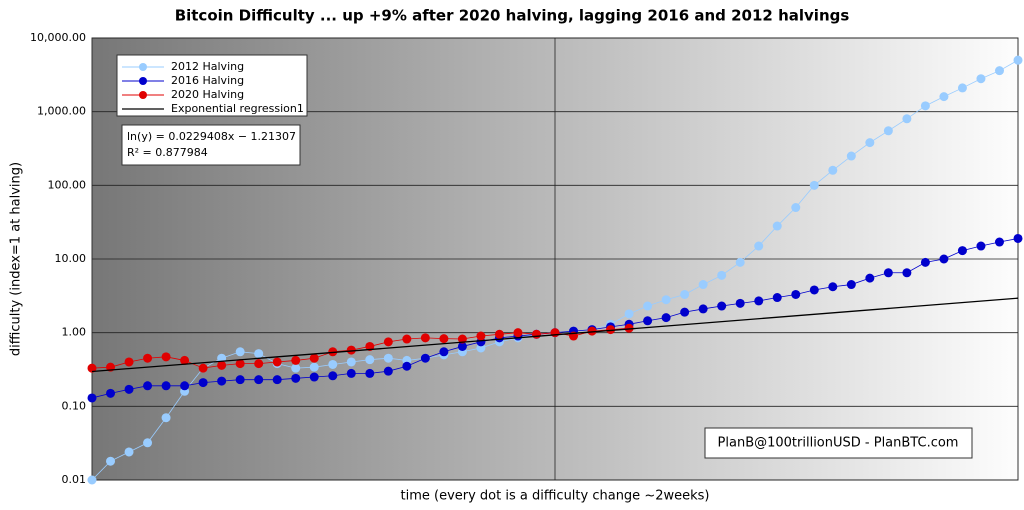 This screenshot has width=1024, height=510. I want to click on y-tick-label: 1,000.00, so click(61, 111).